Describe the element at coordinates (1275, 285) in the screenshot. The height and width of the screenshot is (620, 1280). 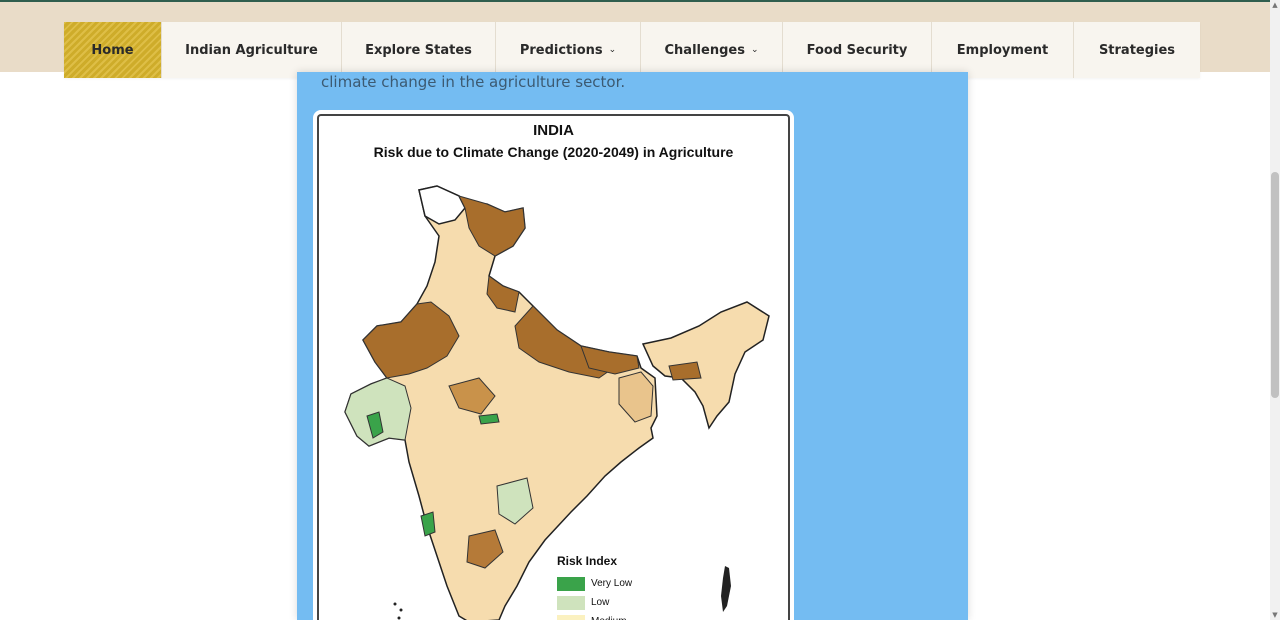
I see `scroll-thumb` at that location.